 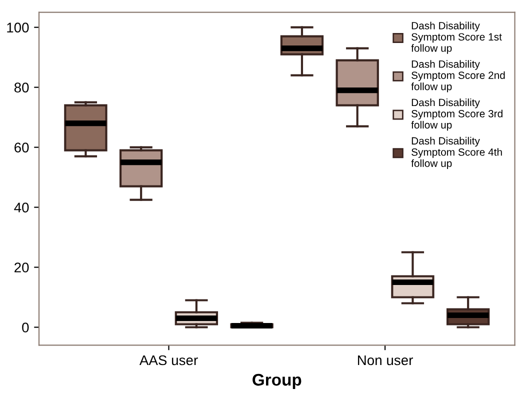 What do you see at coordinates (21, 207) in the screenshot?
I see `y-tick-label: 40` at bounding box center [21, 207].